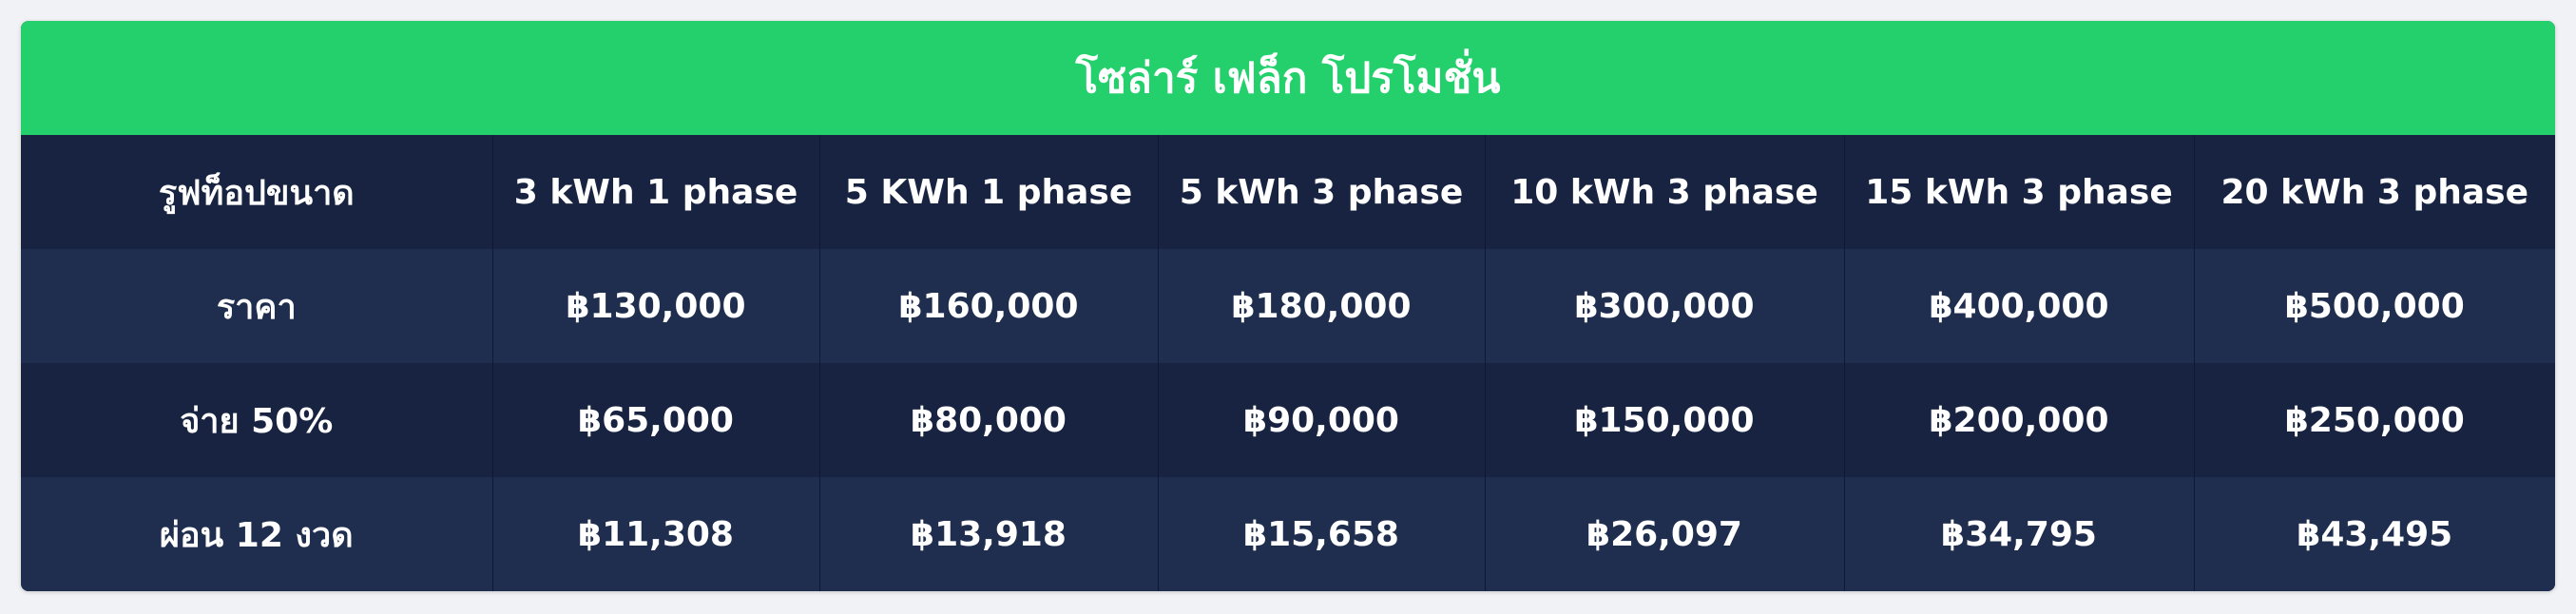 This screenshot has width=2576, height=614. I want to click on header-cell: 3 kWh 1 phase, so click(655, 192).